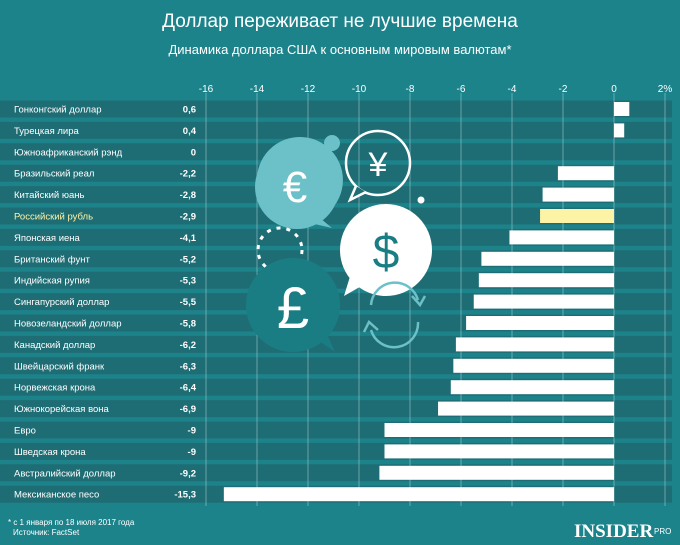  Describe the element at coordinates (188, 366) in the screenshot. I see `value-label: -6,3` at that location.